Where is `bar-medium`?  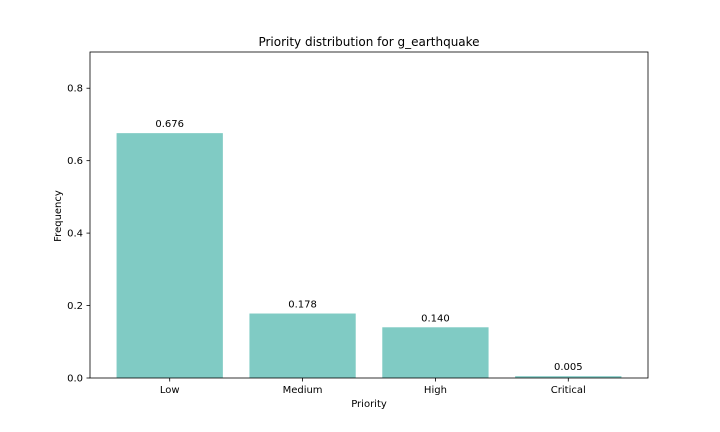
bar-medium is located at coordinates (302, 345).